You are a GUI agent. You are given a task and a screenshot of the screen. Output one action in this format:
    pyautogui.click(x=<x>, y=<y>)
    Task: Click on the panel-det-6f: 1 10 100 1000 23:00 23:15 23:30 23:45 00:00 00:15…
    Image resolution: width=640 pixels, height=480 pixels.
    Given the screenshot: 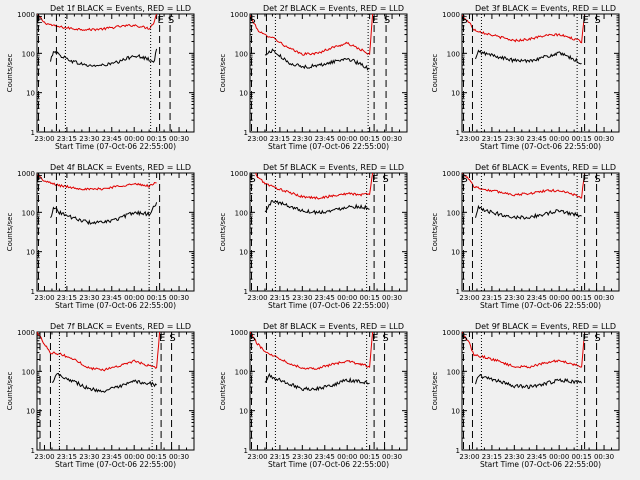 What is the action you would take?
    pyautogui.click(x=525, y=236)
    